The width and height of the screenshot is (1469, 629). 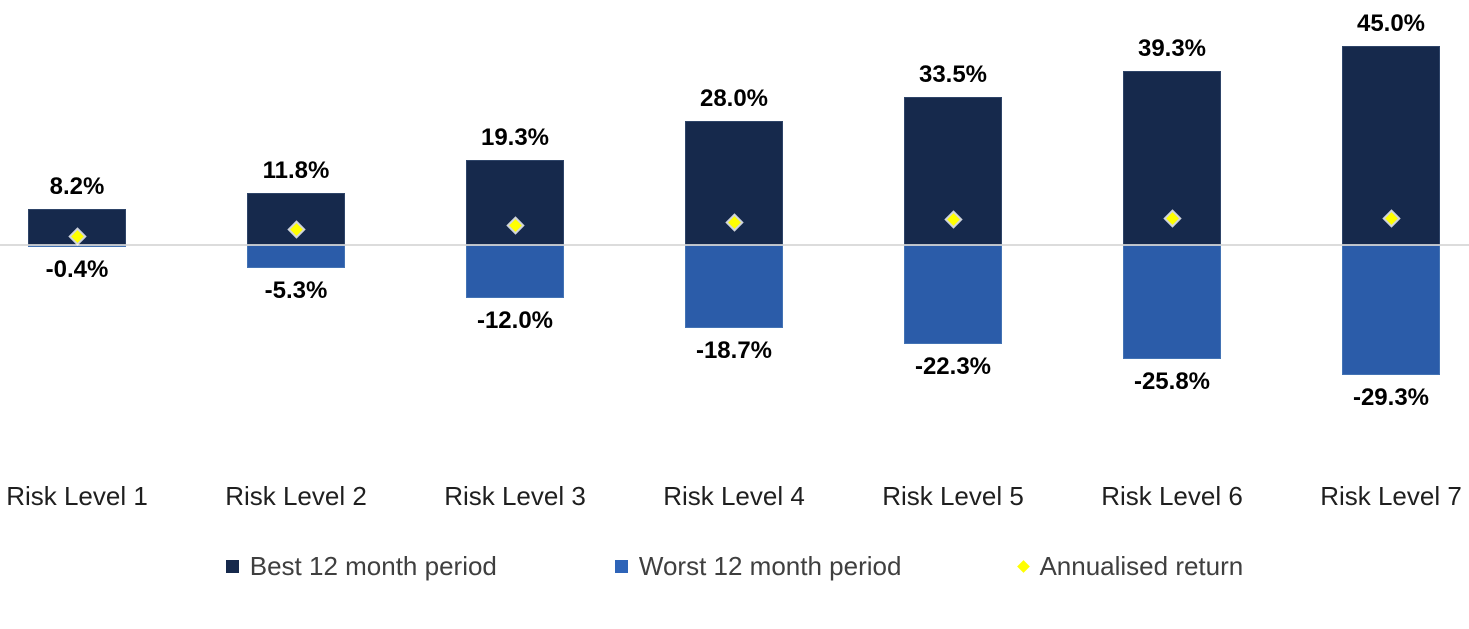 I want to click on best-value-label: 19.3%, so click(x=515, y=137).